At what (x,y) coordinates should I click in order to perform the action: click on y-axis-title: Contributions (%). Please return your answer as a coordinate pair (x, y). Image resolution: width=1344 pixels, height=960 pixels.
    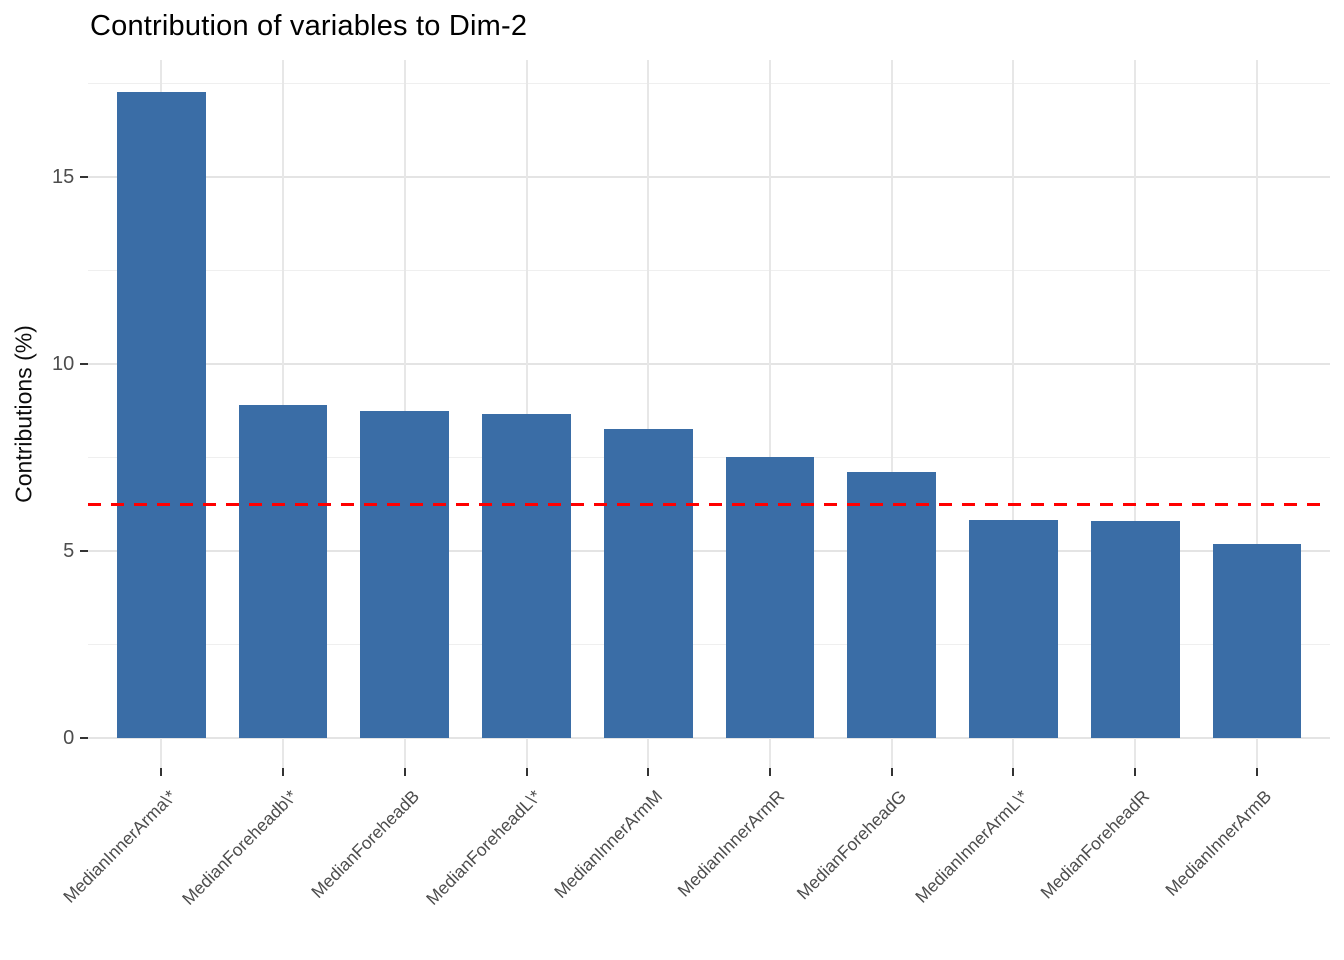
    Looking at the image, I should click on (23, 414).